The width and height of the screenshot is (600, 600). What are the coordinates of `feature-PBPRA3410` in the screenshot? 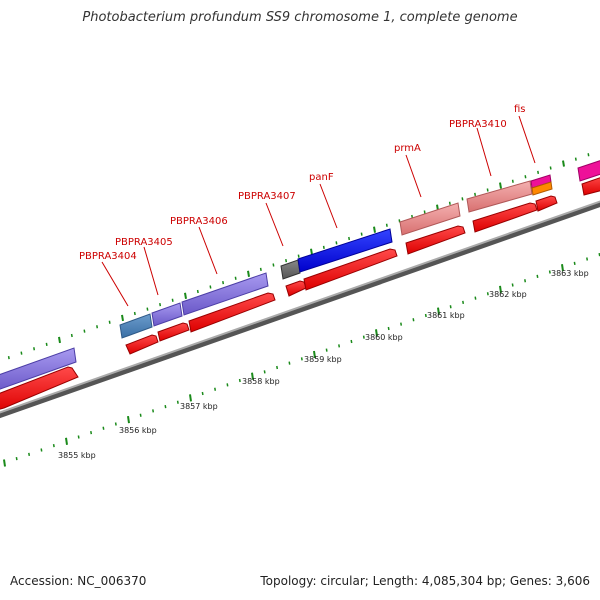 It's located at (499, 196).